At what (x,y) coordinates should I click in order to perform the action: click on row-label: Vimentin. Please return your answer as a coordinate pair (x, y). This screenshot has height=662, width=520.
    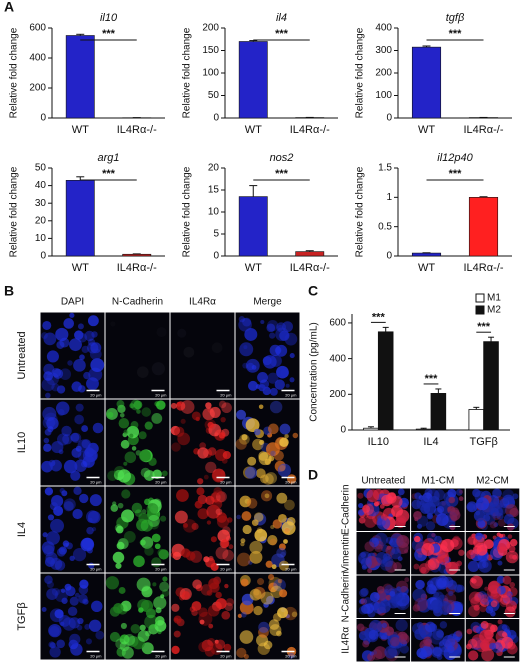
    Looking at the image, I should click on (346, 553).